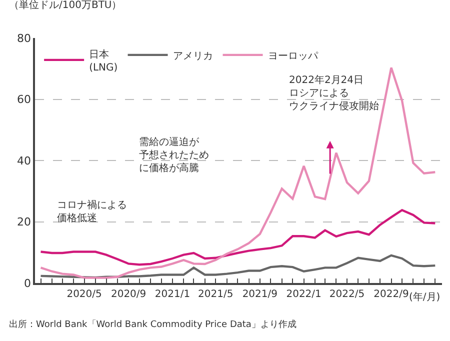  I want to click on y-tick-label: 20, so click(24, 222).